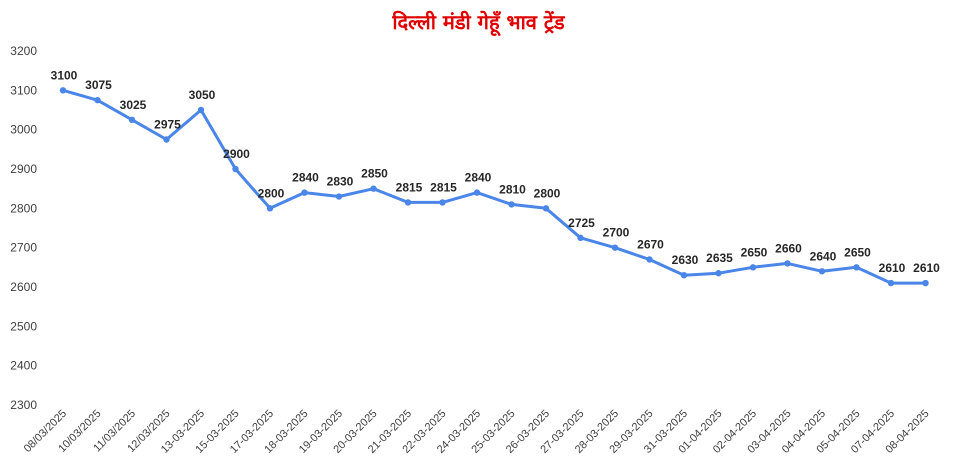 The height and width of the screenshot is (474, 957). What do you see at coordinates (23, 208) in the screenshot?
I see `y-tick-label: 2800` at bounding box center [23, 208].